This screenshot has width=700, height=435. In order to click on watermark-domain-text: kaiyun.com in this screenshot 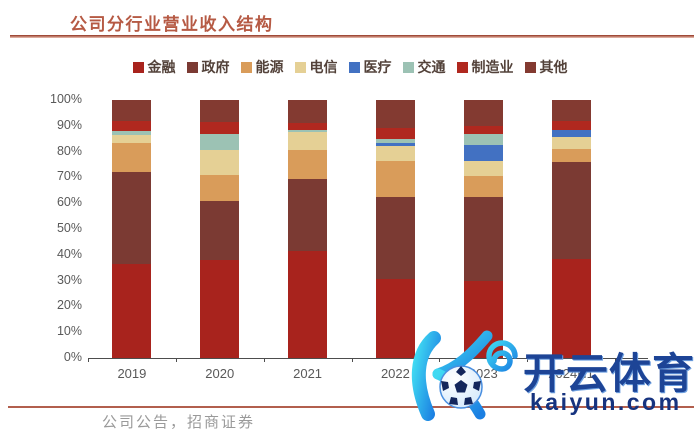, I will do `click(606, 402)`.